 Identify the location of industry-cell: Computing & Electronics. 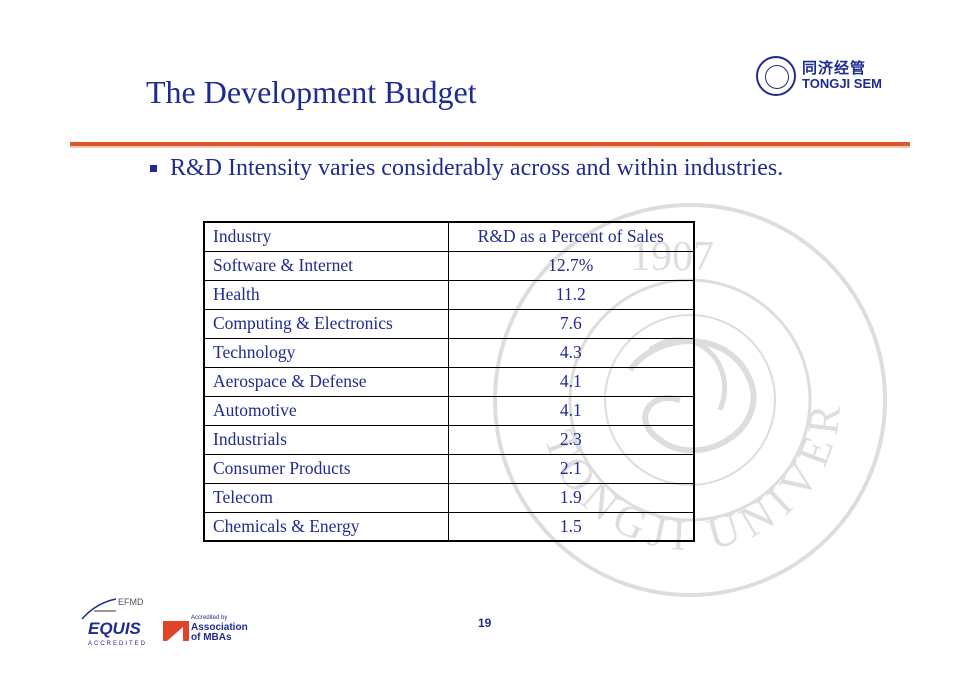
(326, 323).